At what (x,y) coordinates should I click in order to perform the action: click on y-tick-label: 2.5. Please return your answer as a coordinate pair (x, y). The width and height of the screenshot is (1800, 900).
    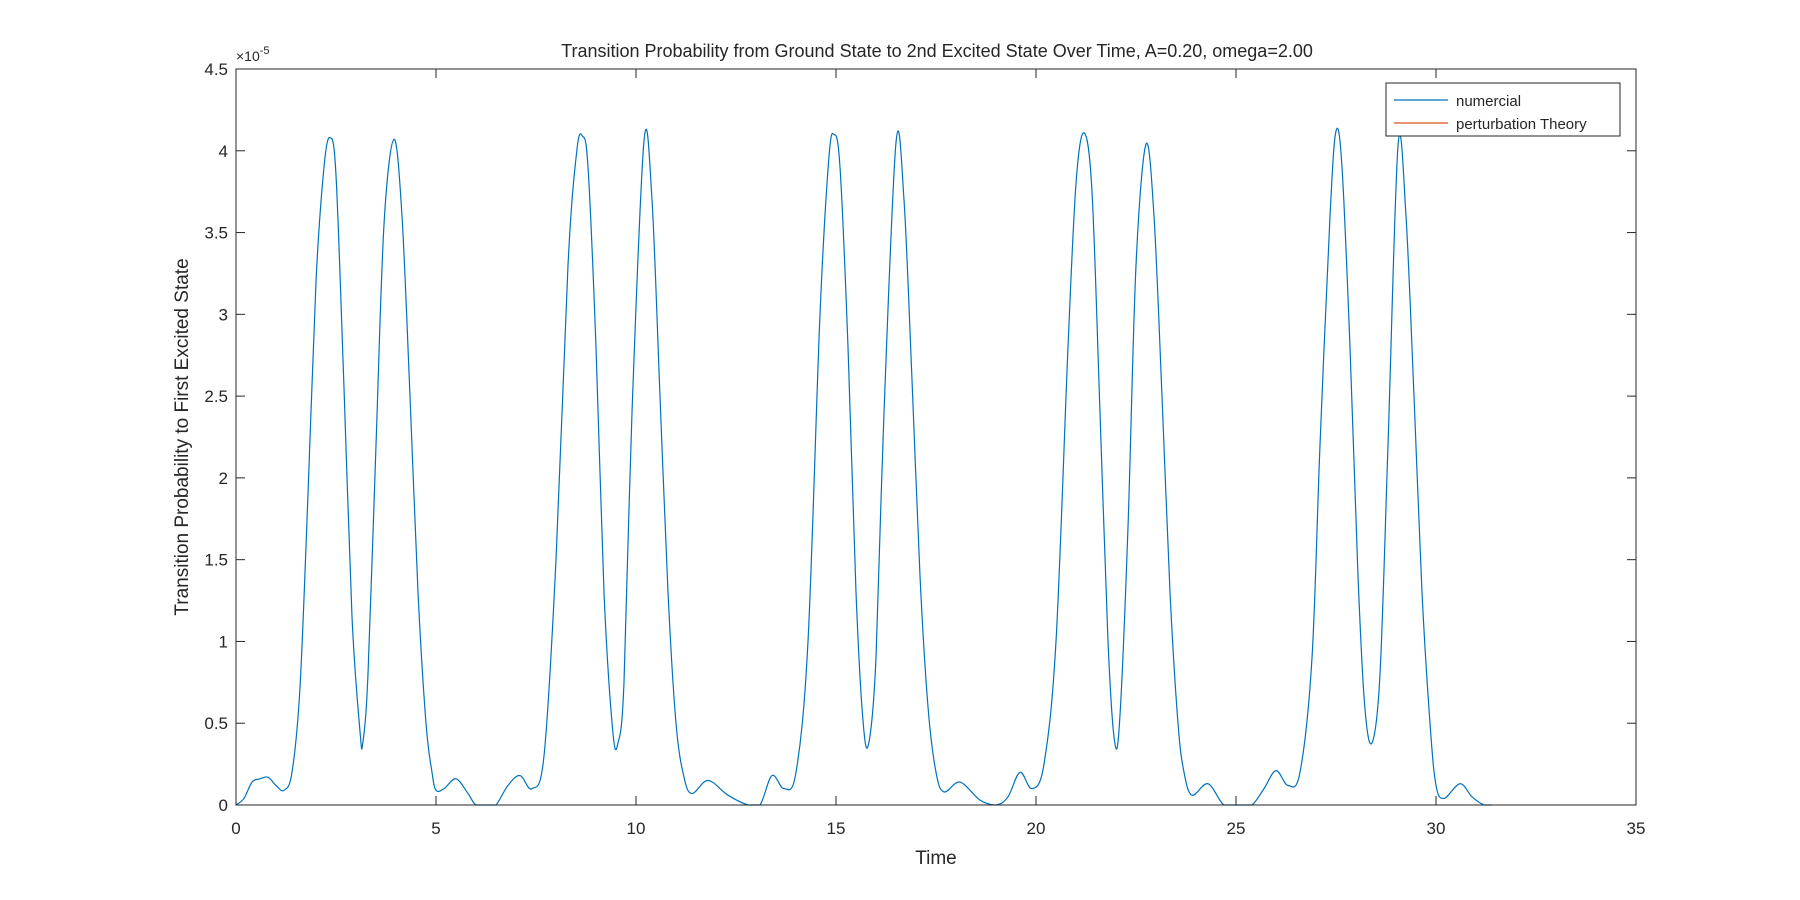
    Looking at the image, I should click on (216, 396).